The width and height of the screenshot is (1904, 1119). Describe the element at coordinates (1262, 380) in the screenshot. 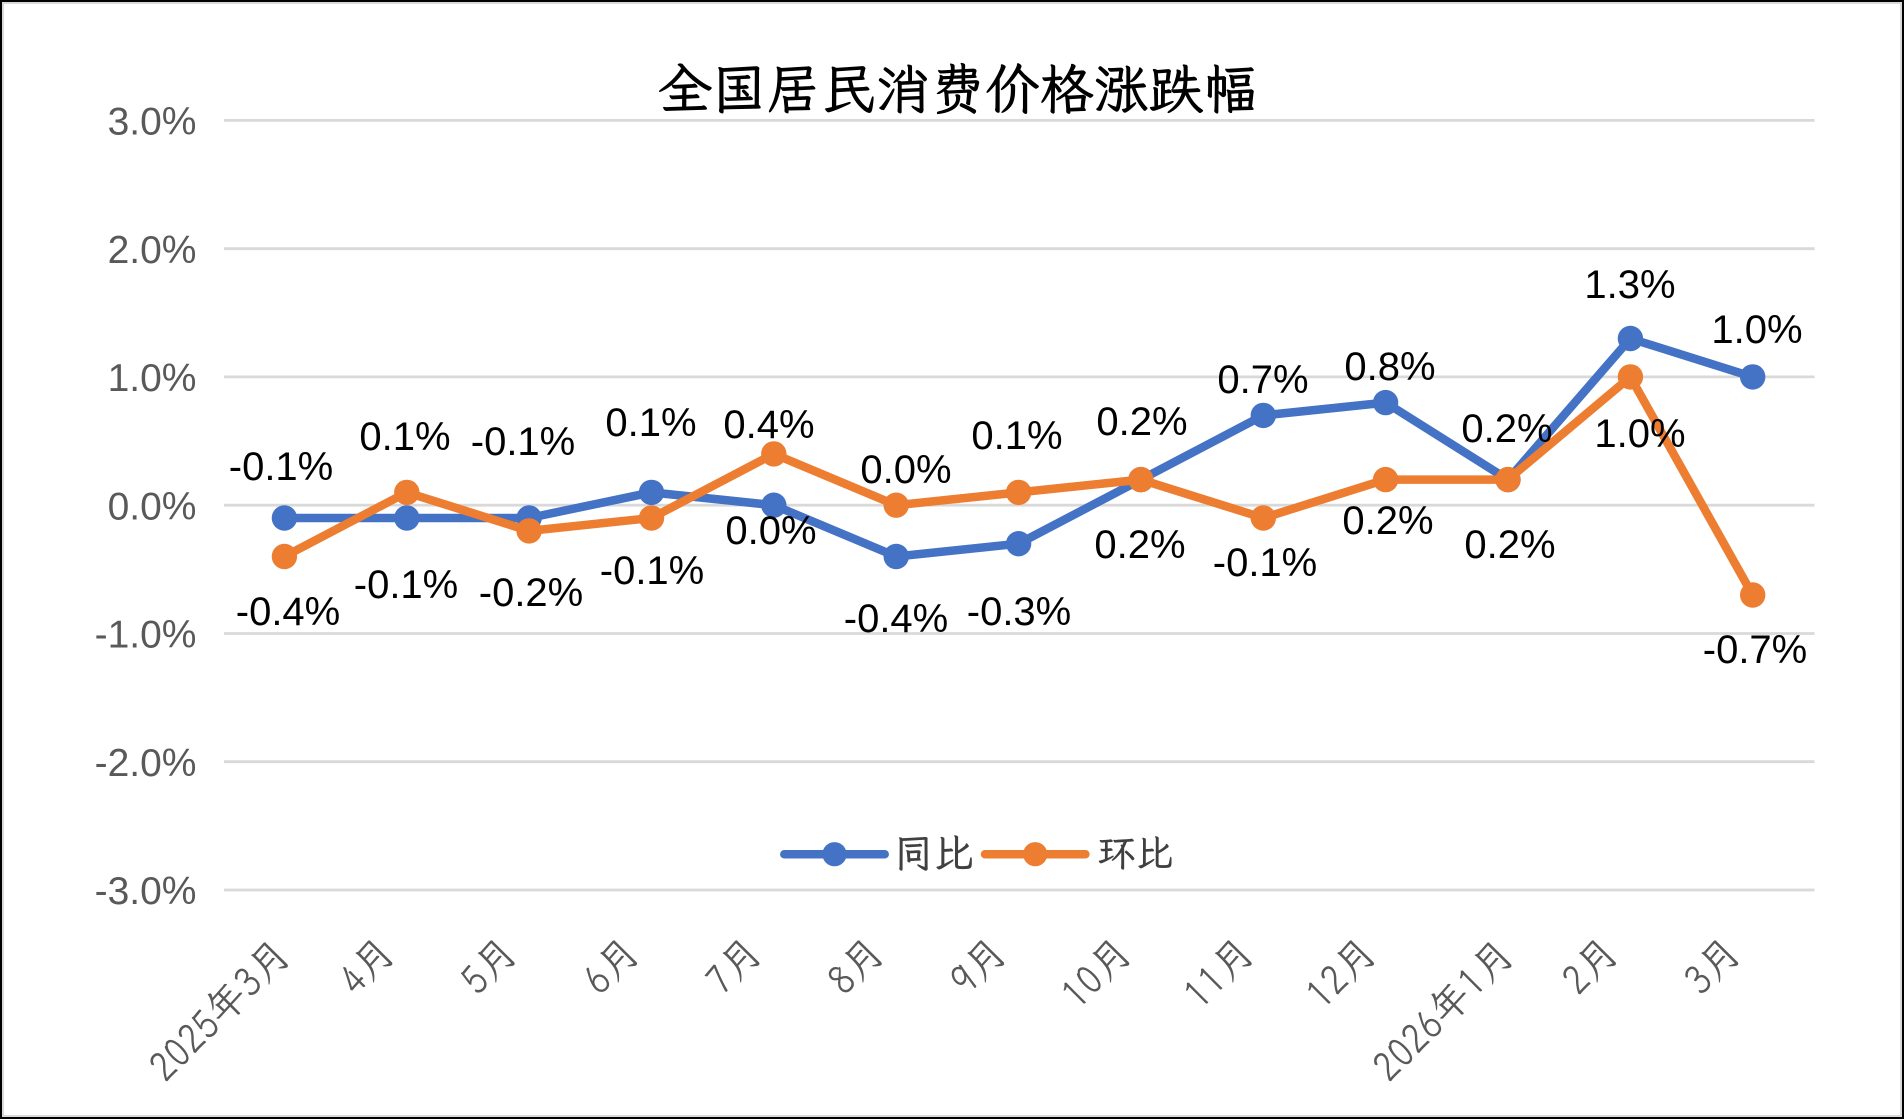

I see `svg-text: 0.7%` at that location.